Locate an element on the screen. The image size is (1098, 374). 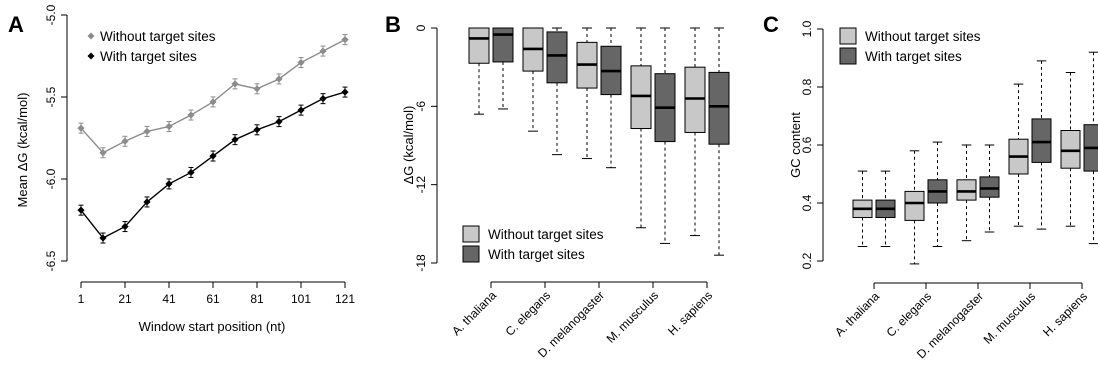
panel-a-letter: A is located at coordinates (16, 24).